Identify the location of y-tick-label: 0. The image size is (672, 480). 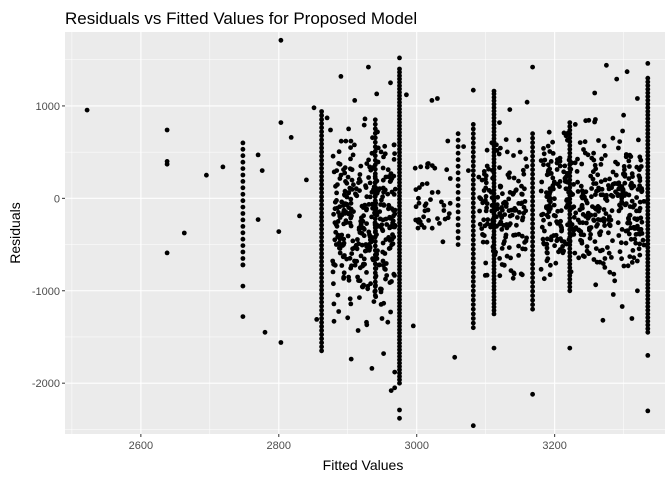
(57, 199).